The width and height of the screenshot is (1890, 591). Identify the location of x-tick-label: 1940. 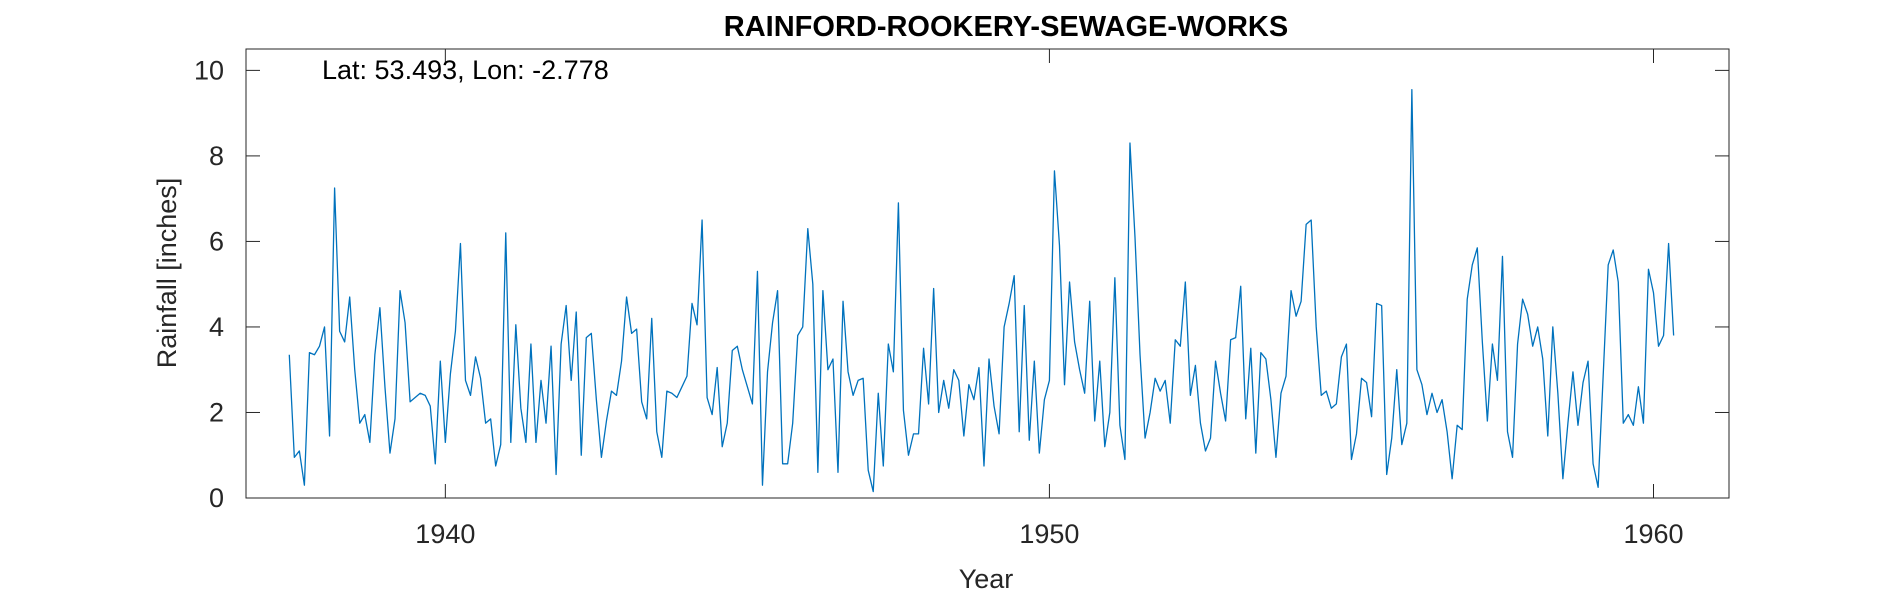
(445, 534).